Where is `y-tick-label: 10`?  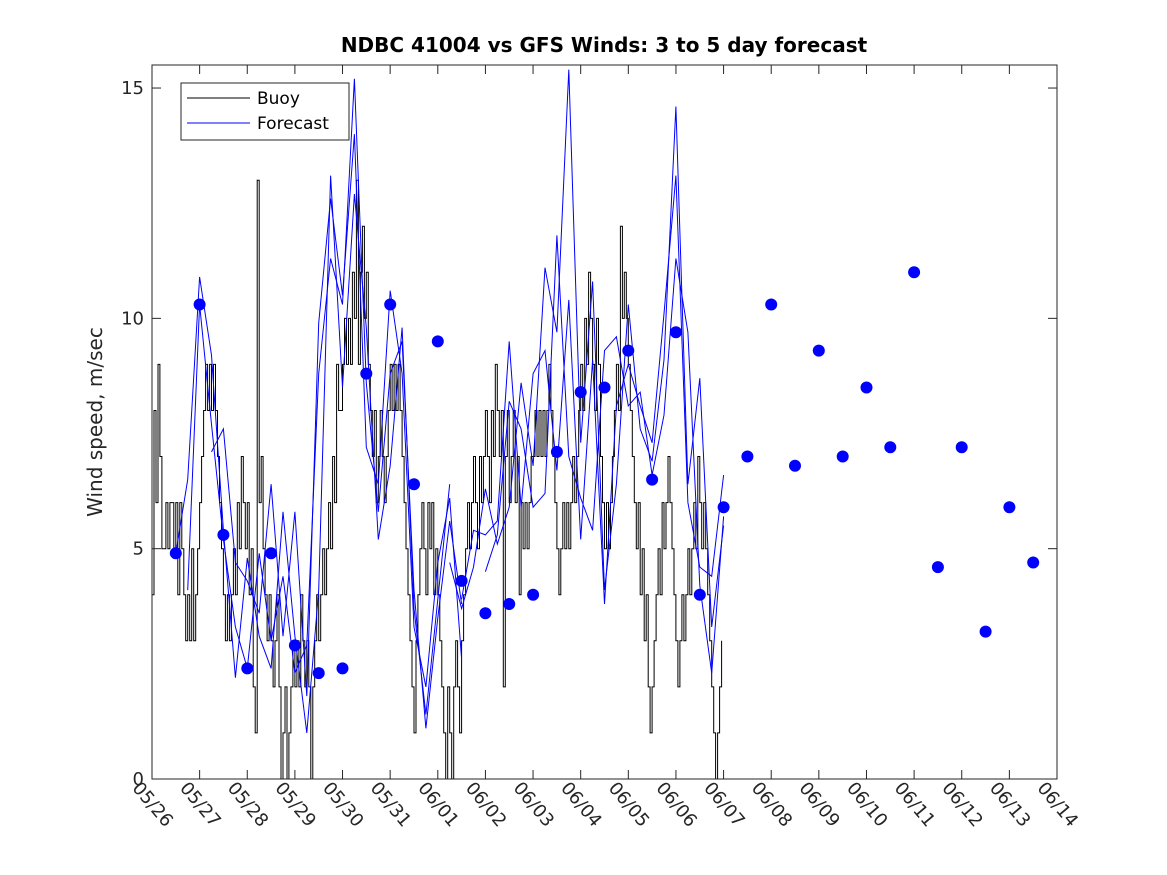
y-tick-label: 10 is located at coordinates (132, 318).